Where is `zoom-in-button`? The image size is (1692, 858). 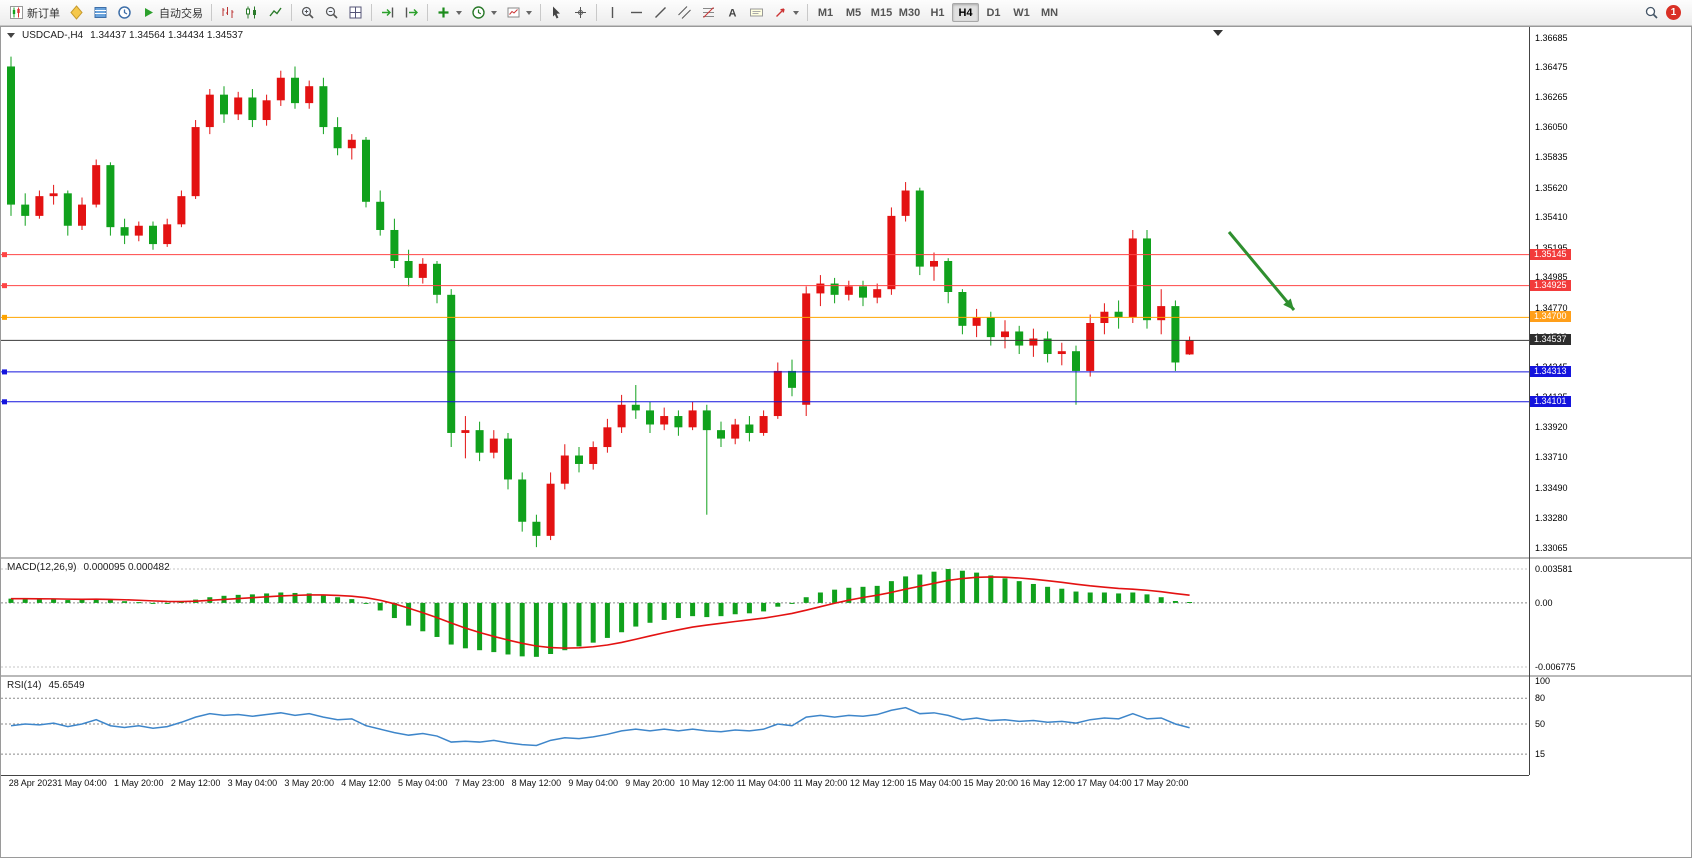 zoom-in-button is located at coordinates (307, 12).